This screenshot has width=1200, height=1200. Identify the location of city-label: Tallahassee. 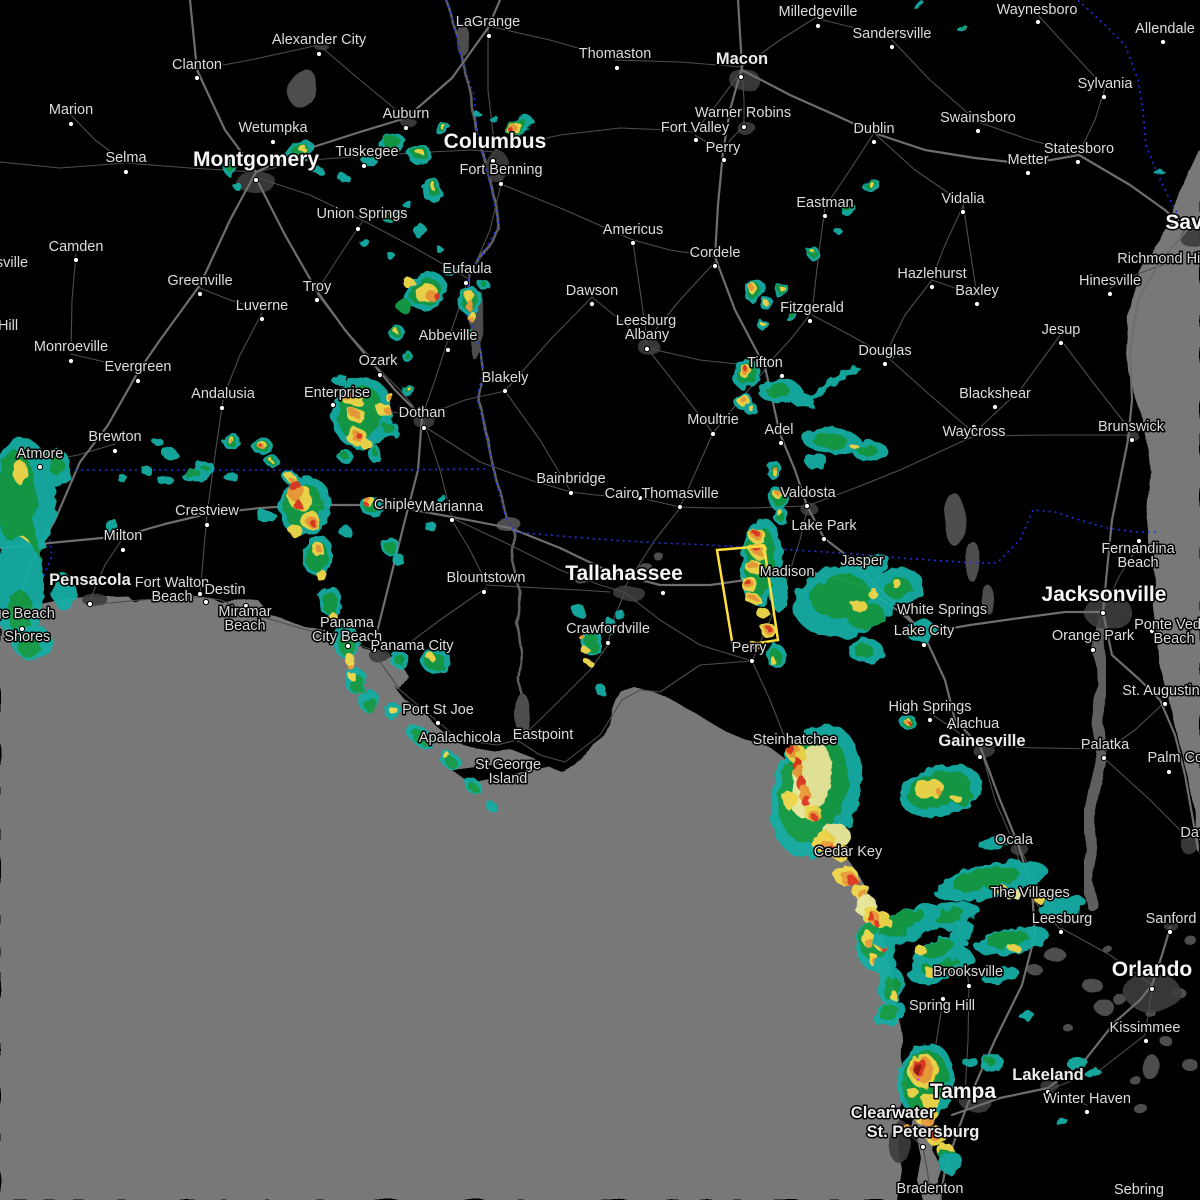
(624, 573).